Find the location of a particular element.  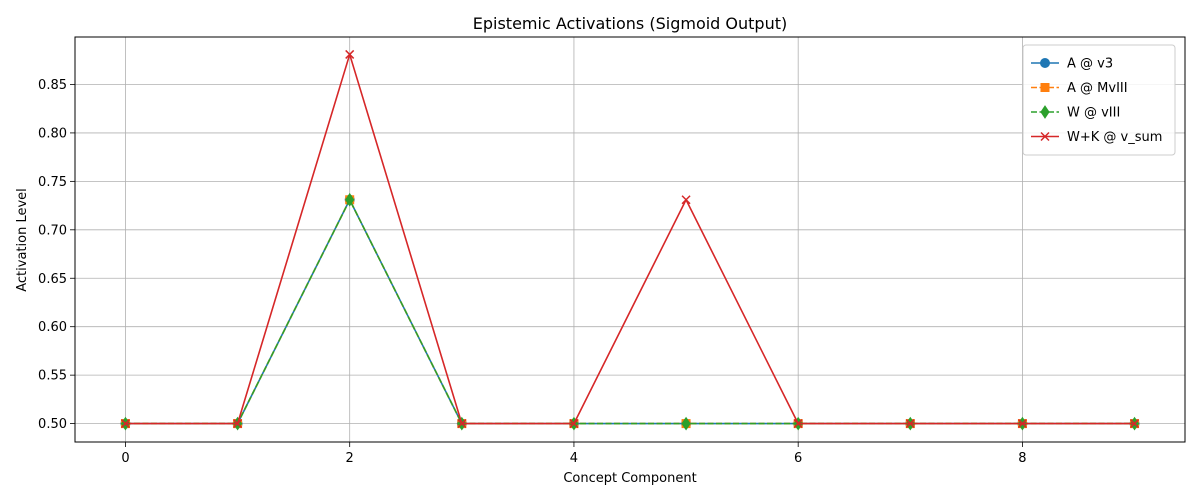

y-tick-label: 0.80 is located at coordinates (52, 133).